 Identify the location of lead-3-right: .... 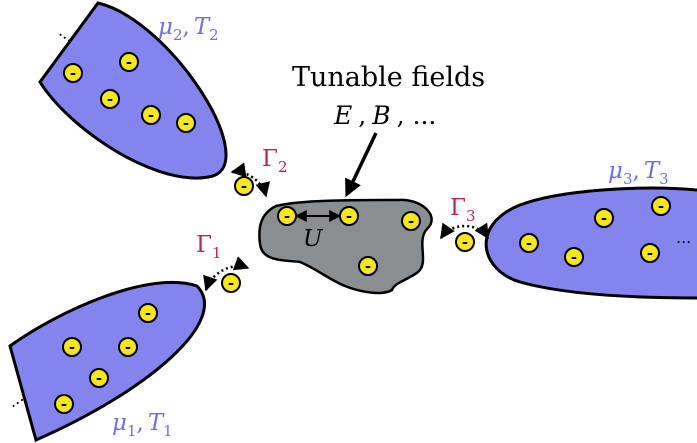
(590, 243).